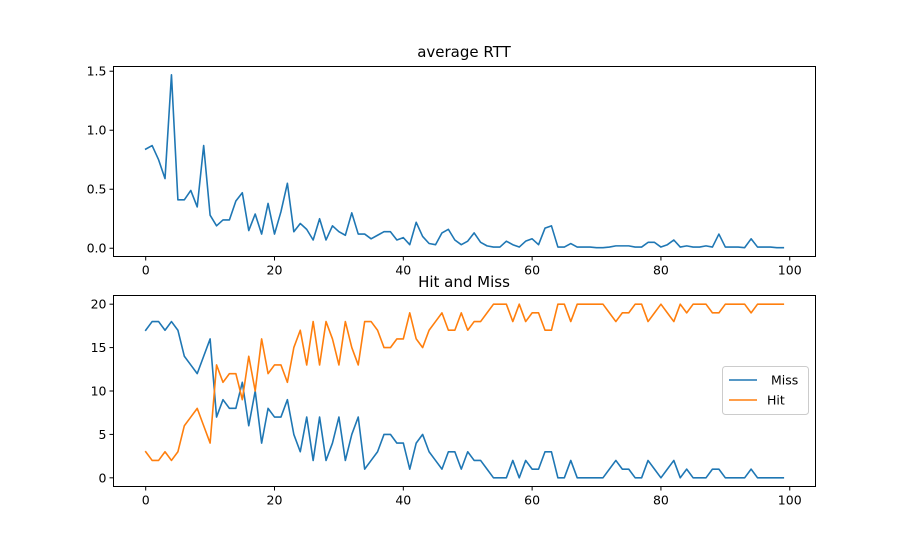 The width and height of the screenshot is (905, 547). I want to click on hit-miss-y-tick-label: 10, so click(99, 391).